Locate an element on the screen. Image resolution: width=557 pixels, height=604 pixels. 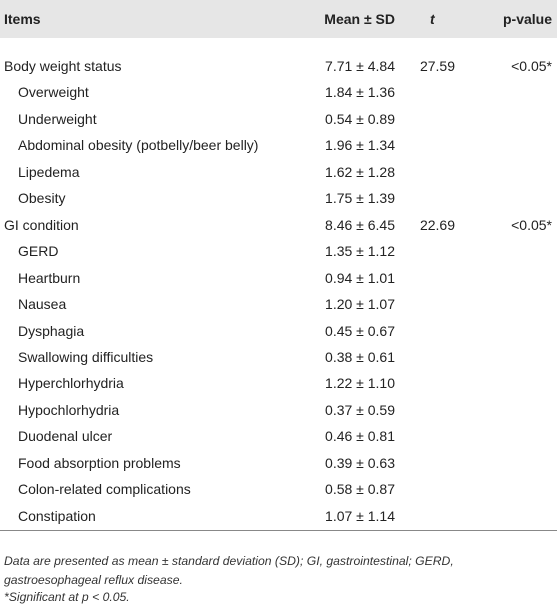
header-row is located at coordinates (278, 19).